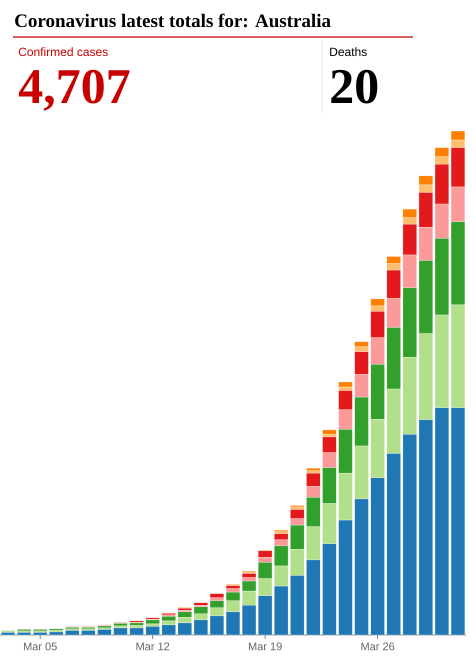  I want to click on text: 20, so click(354, 87).